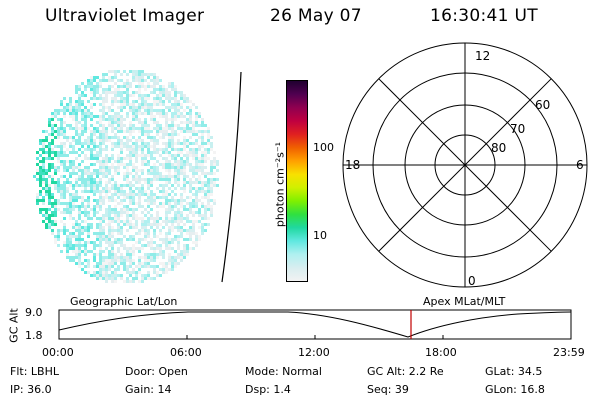  I want to click on info-glon: GLon: 16.8, so click(515, 389).